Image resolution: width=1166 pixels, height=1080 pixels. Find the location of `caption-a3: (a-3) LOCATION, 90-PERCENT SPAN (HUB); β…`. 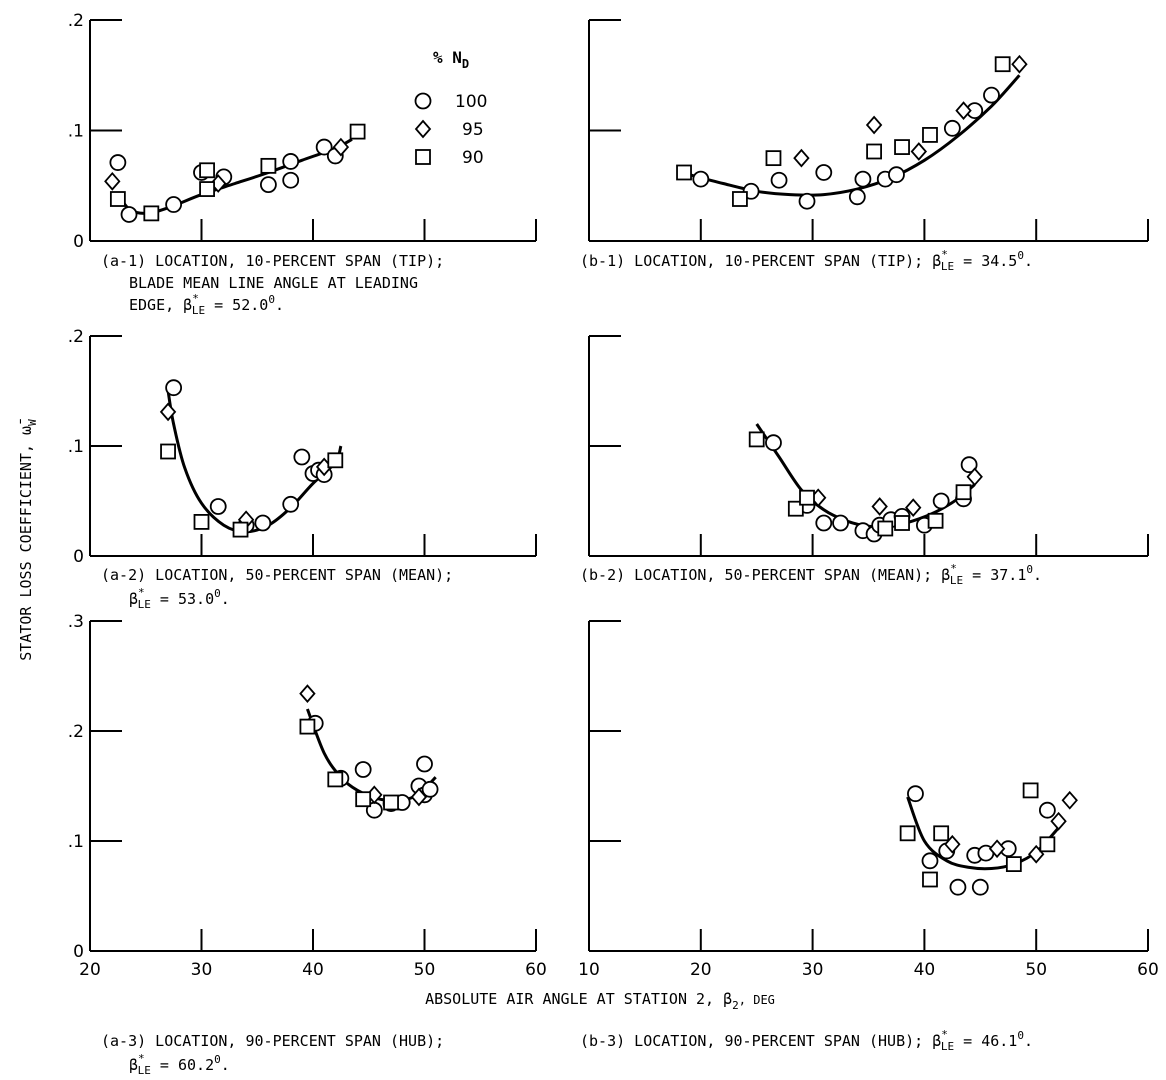

caption-a3: (a-3) LOCATION, 90-PERCENT SPAN (HUB); β… is located at coordinates (272, 1054).